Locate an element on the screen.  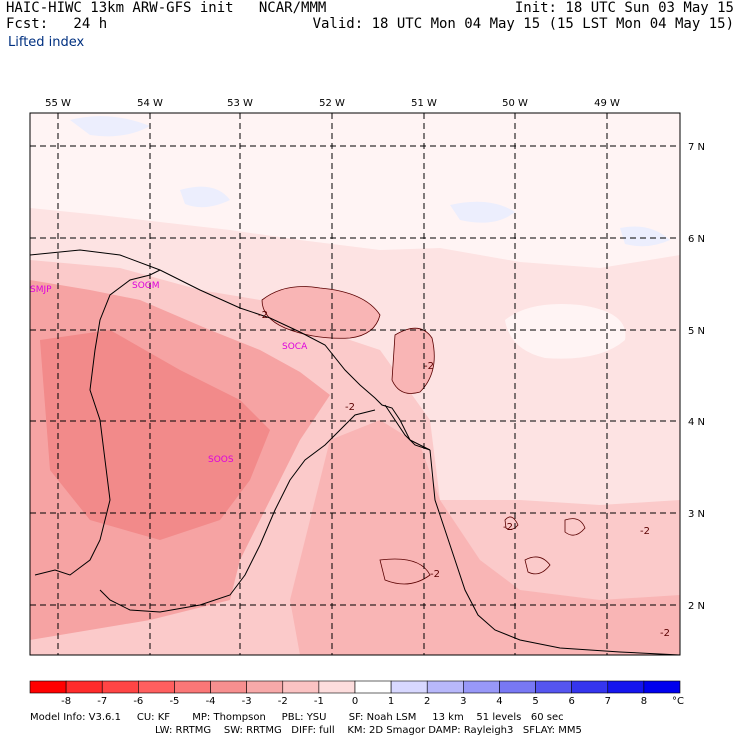
longitude-label: 50 W is located at coordinates (515, 103).